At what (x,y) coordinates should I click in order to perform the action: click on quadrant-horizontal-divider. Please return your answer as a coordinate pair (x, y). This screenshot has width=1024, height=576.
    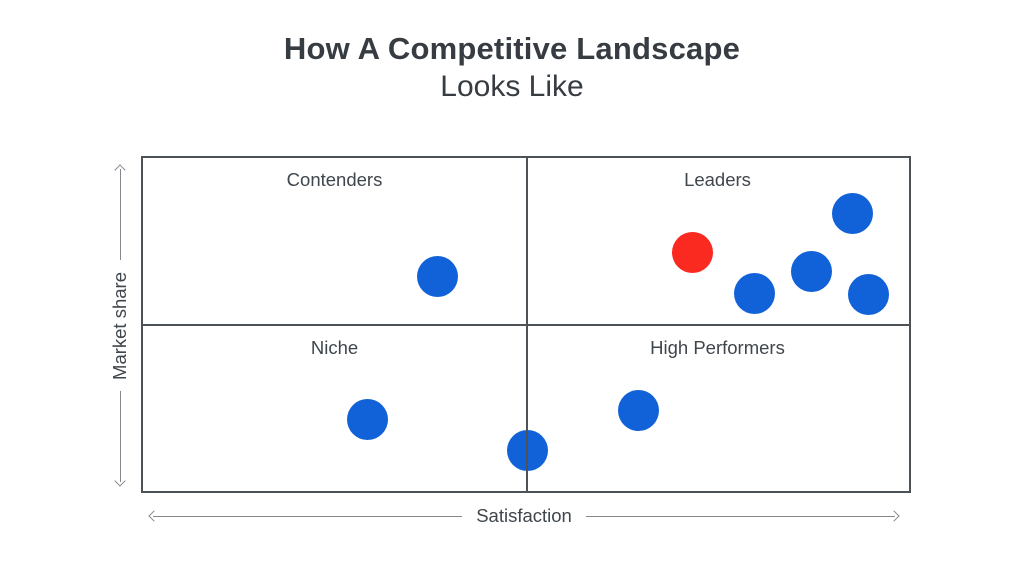
    Looking at the image, I should click on (526, 325).